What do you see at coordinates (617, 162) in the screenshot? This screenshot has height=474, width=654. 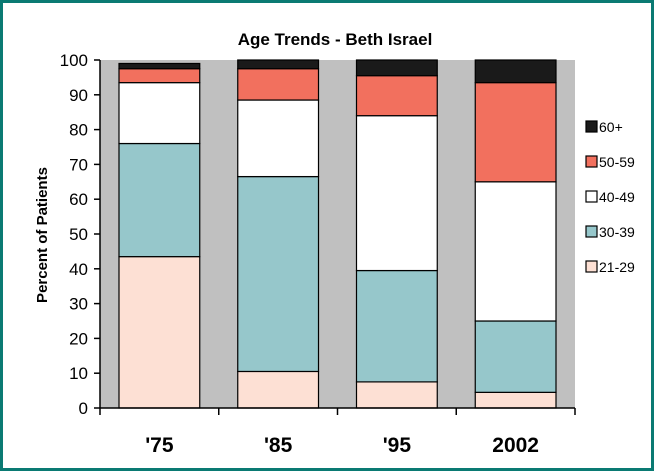 I see `legend-label: 50-59` at bounding box center [617, 162].